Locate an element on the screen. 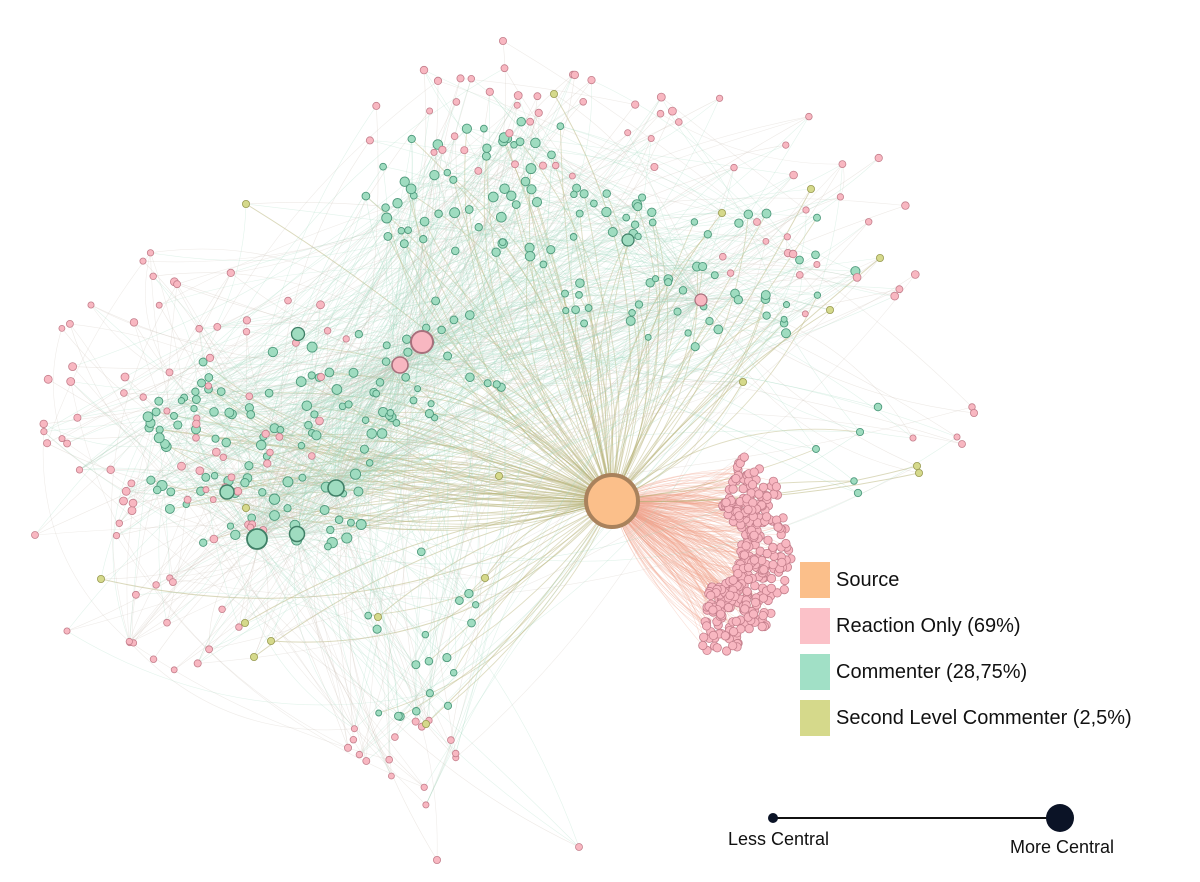 The height and width of the screenshot is (882, 1200). source-second-edge is located at coordinates (746, 379).